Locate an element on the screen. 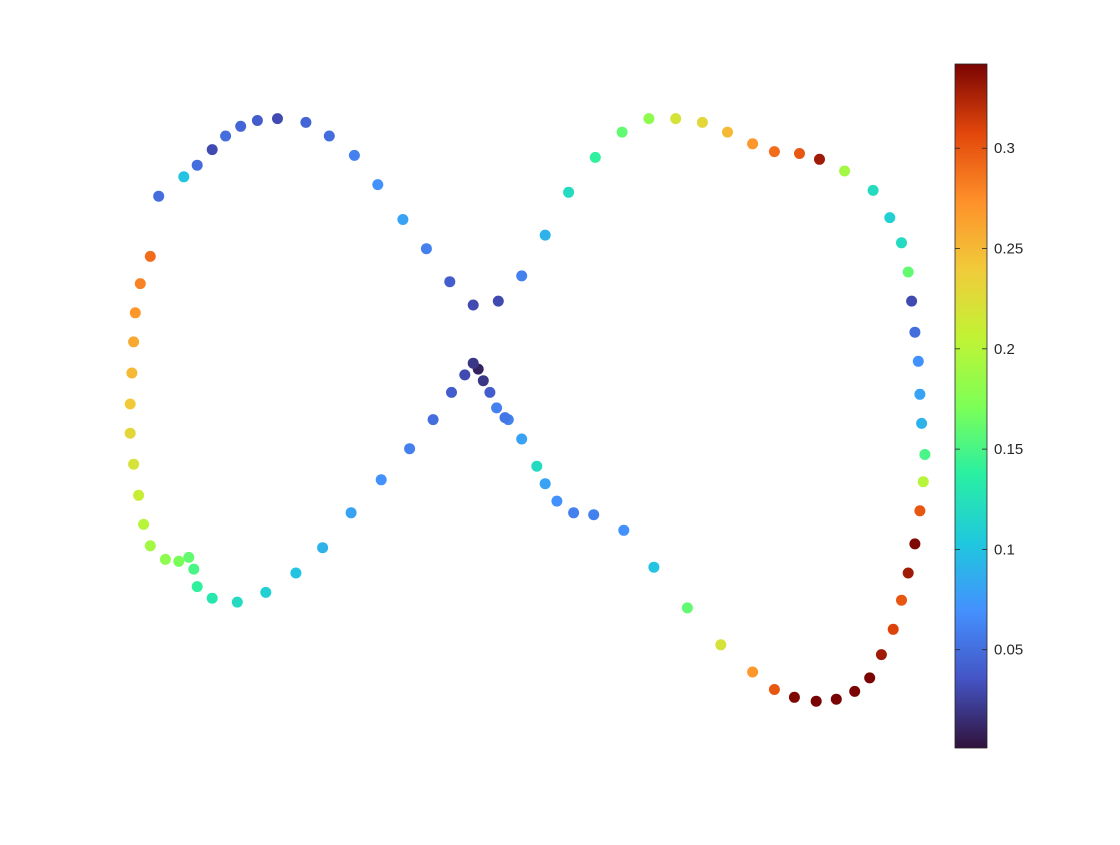 The image size is (1120, 845). colorbar-tick-label: 0.3 is located at coordinates (1004, 148).